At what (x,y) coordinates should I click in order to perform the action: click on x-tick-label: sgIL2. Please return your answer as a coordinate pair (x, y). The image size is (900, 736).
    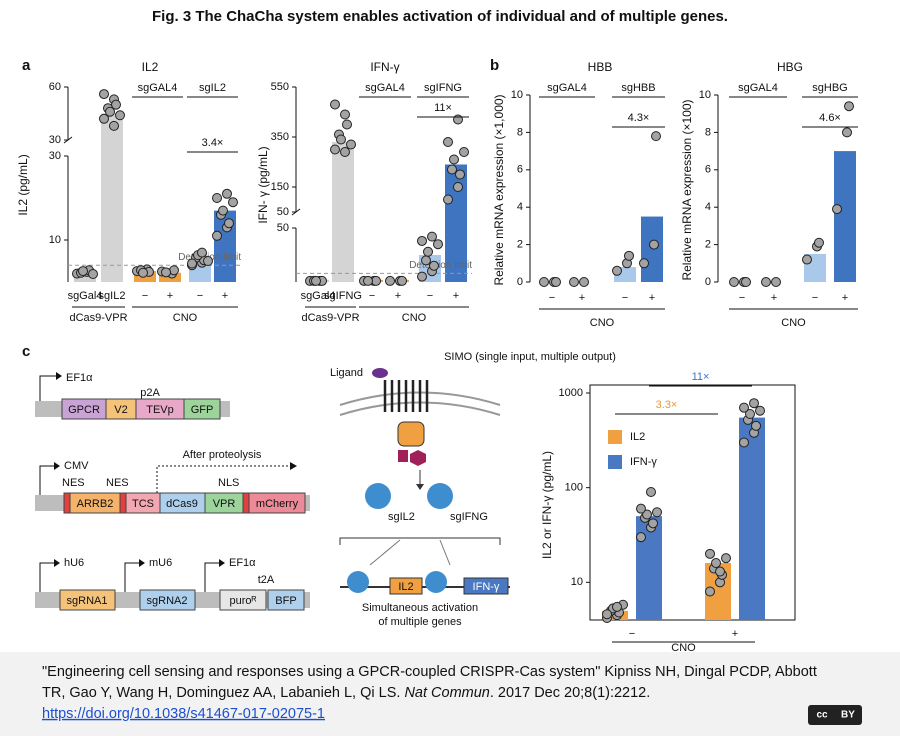
    Looking at the image, I should click on (112, 296).